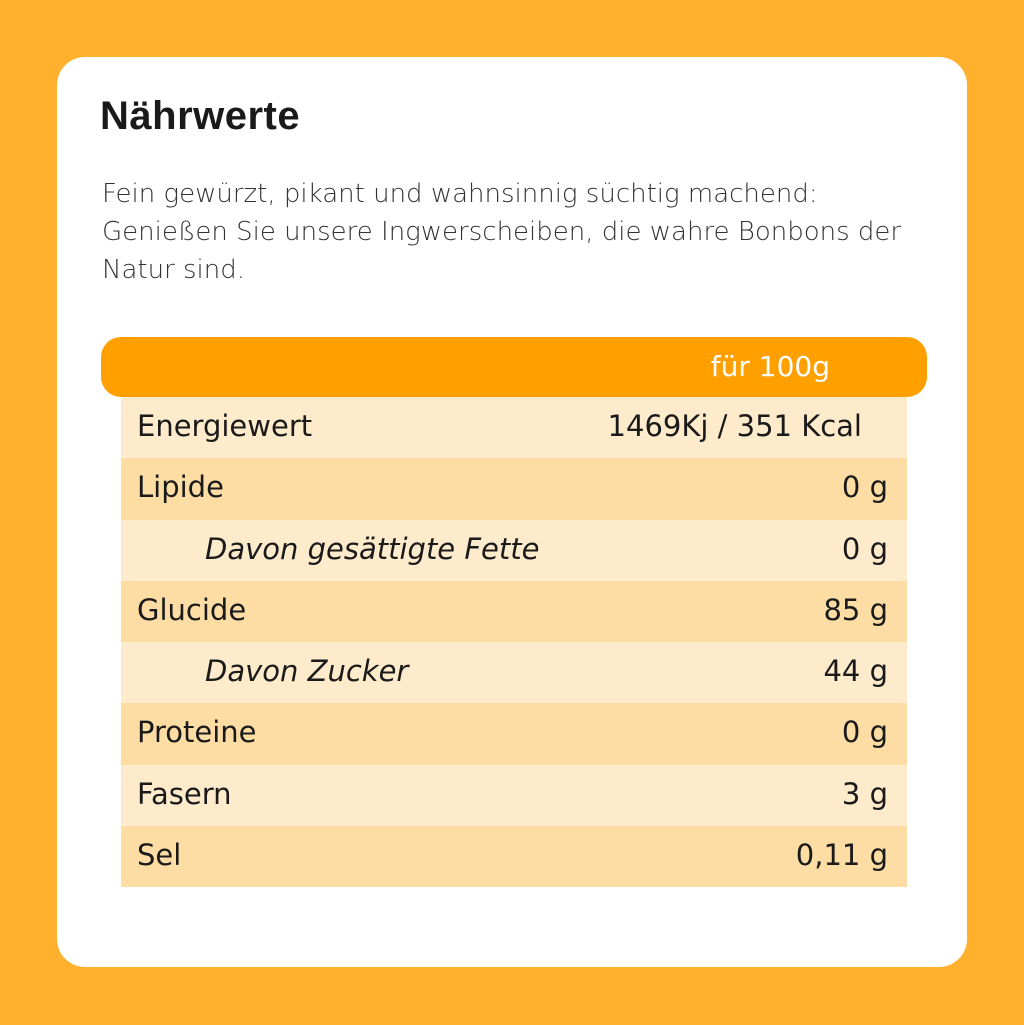 The height and width of the screenshot is (1025, 1024). Describe the element at coordinates (514, 489) in the screenshot. I see `table-row: Lipide 0 g` at that location.